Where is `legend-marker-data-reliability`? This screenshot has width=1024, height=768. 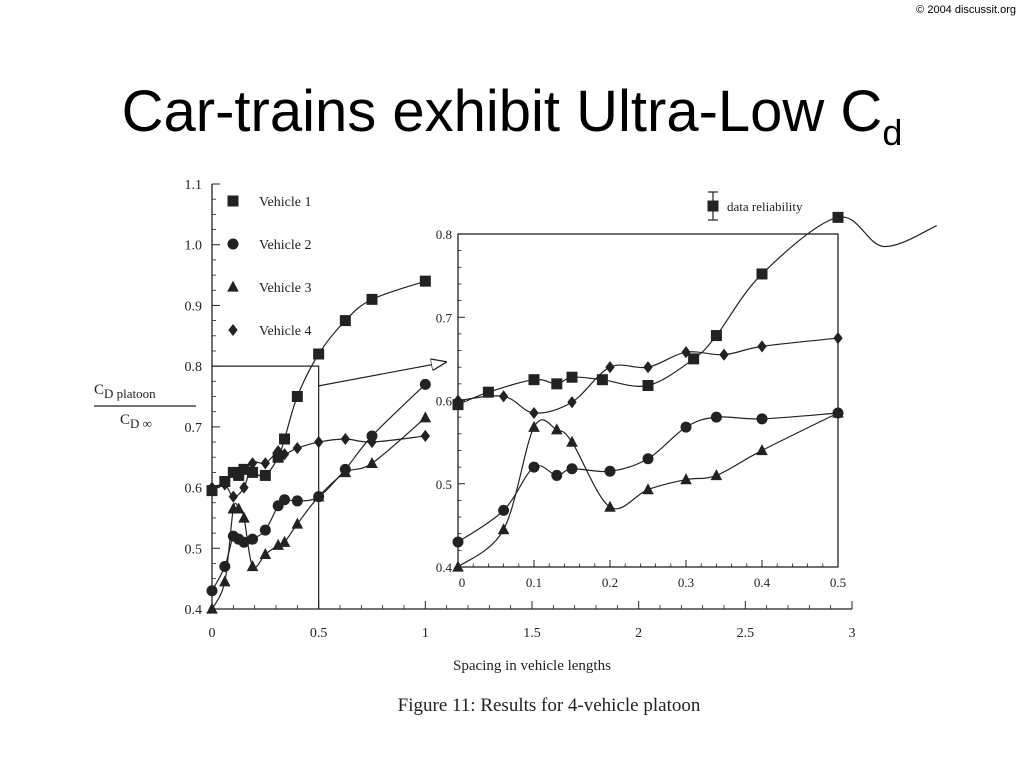
legend-marker-data-reliability is located at coordinates (713, 206).